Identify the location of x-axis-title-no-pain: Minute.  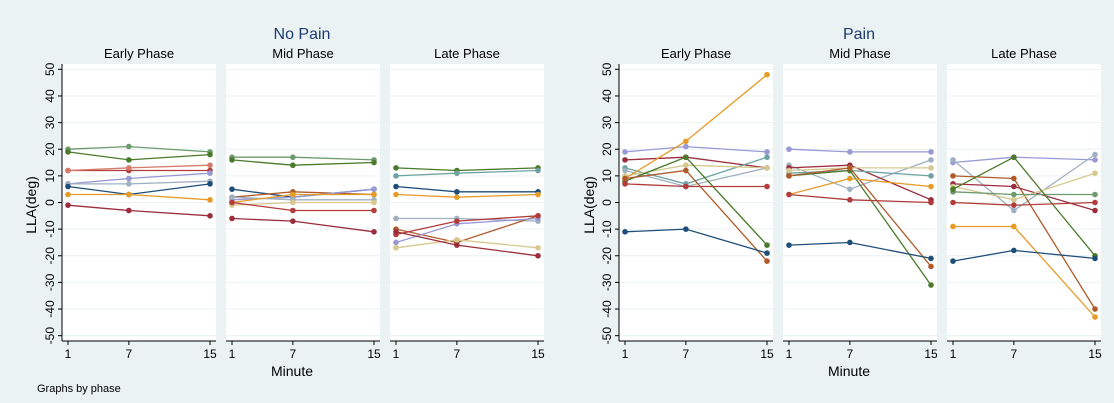
(292, 371).